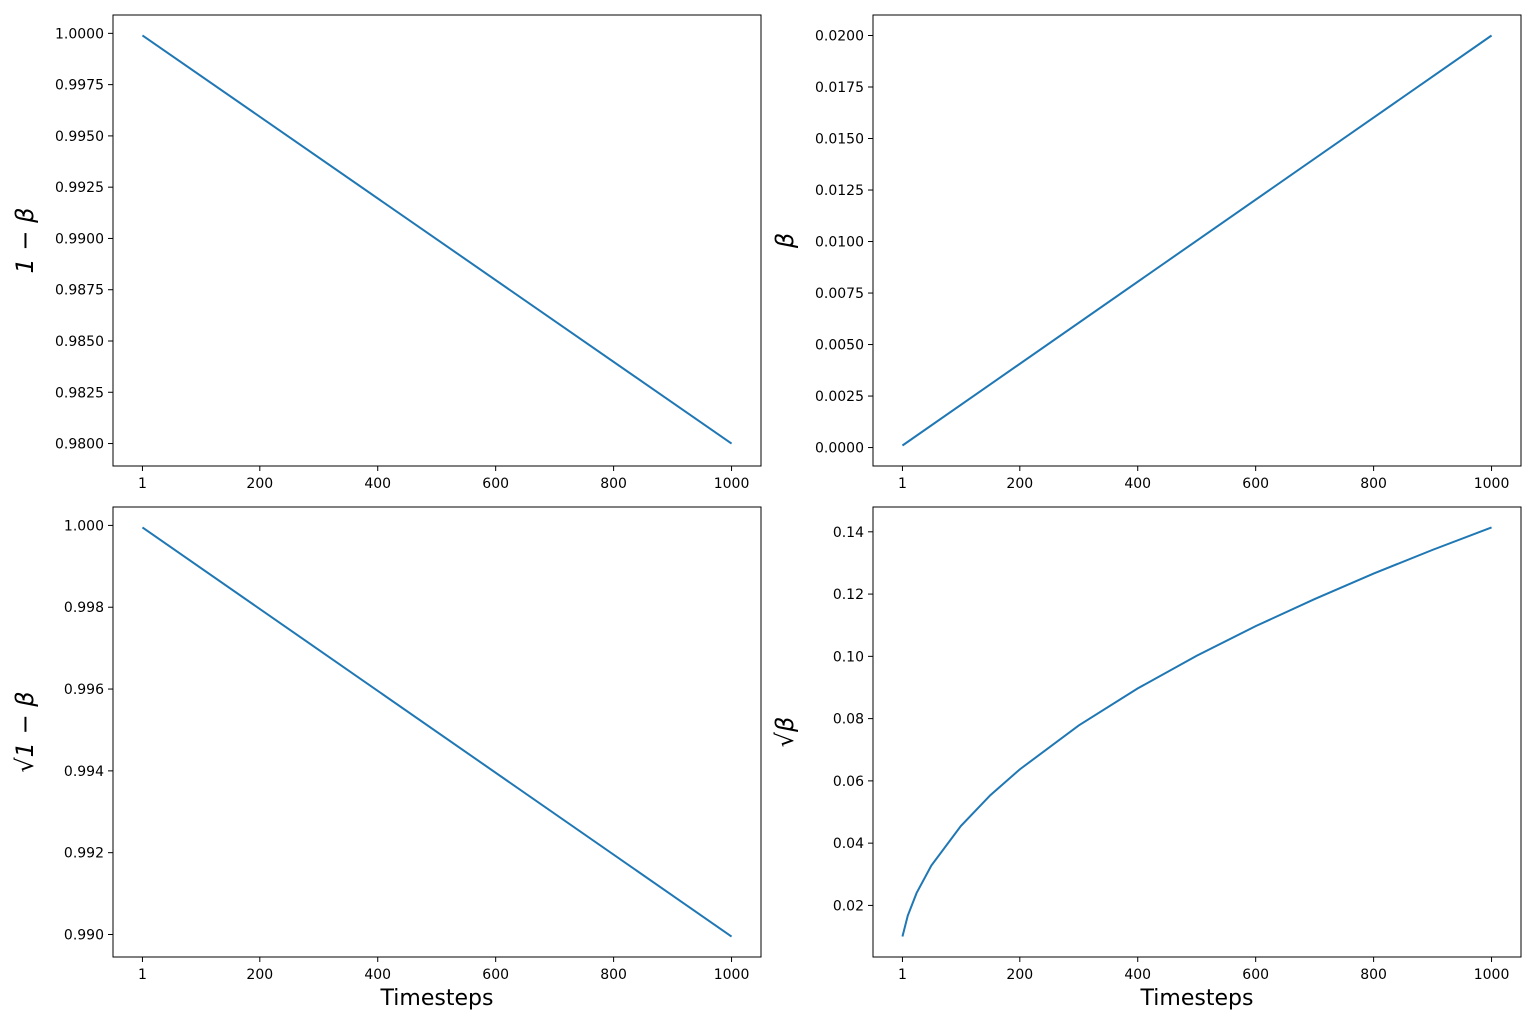 Image resolution: width=1536 pixels, height=1024 pixels. What do you see at coordinates (84, 772) in the screenshot?
I see `y-tick-label: 0.994` at bounding box center [84, 772].